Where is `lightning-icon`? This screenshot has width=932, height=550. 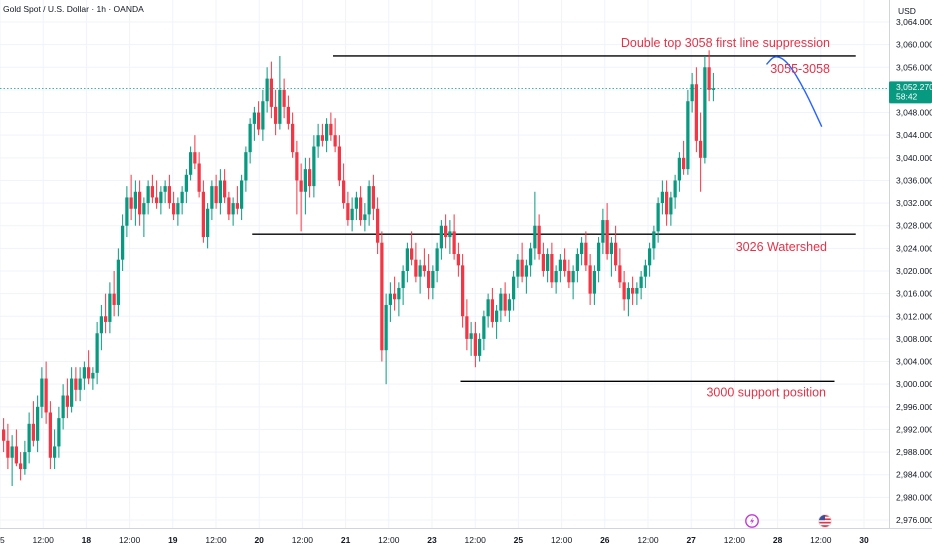
lightning-icon is located at coordinates (752, 521).